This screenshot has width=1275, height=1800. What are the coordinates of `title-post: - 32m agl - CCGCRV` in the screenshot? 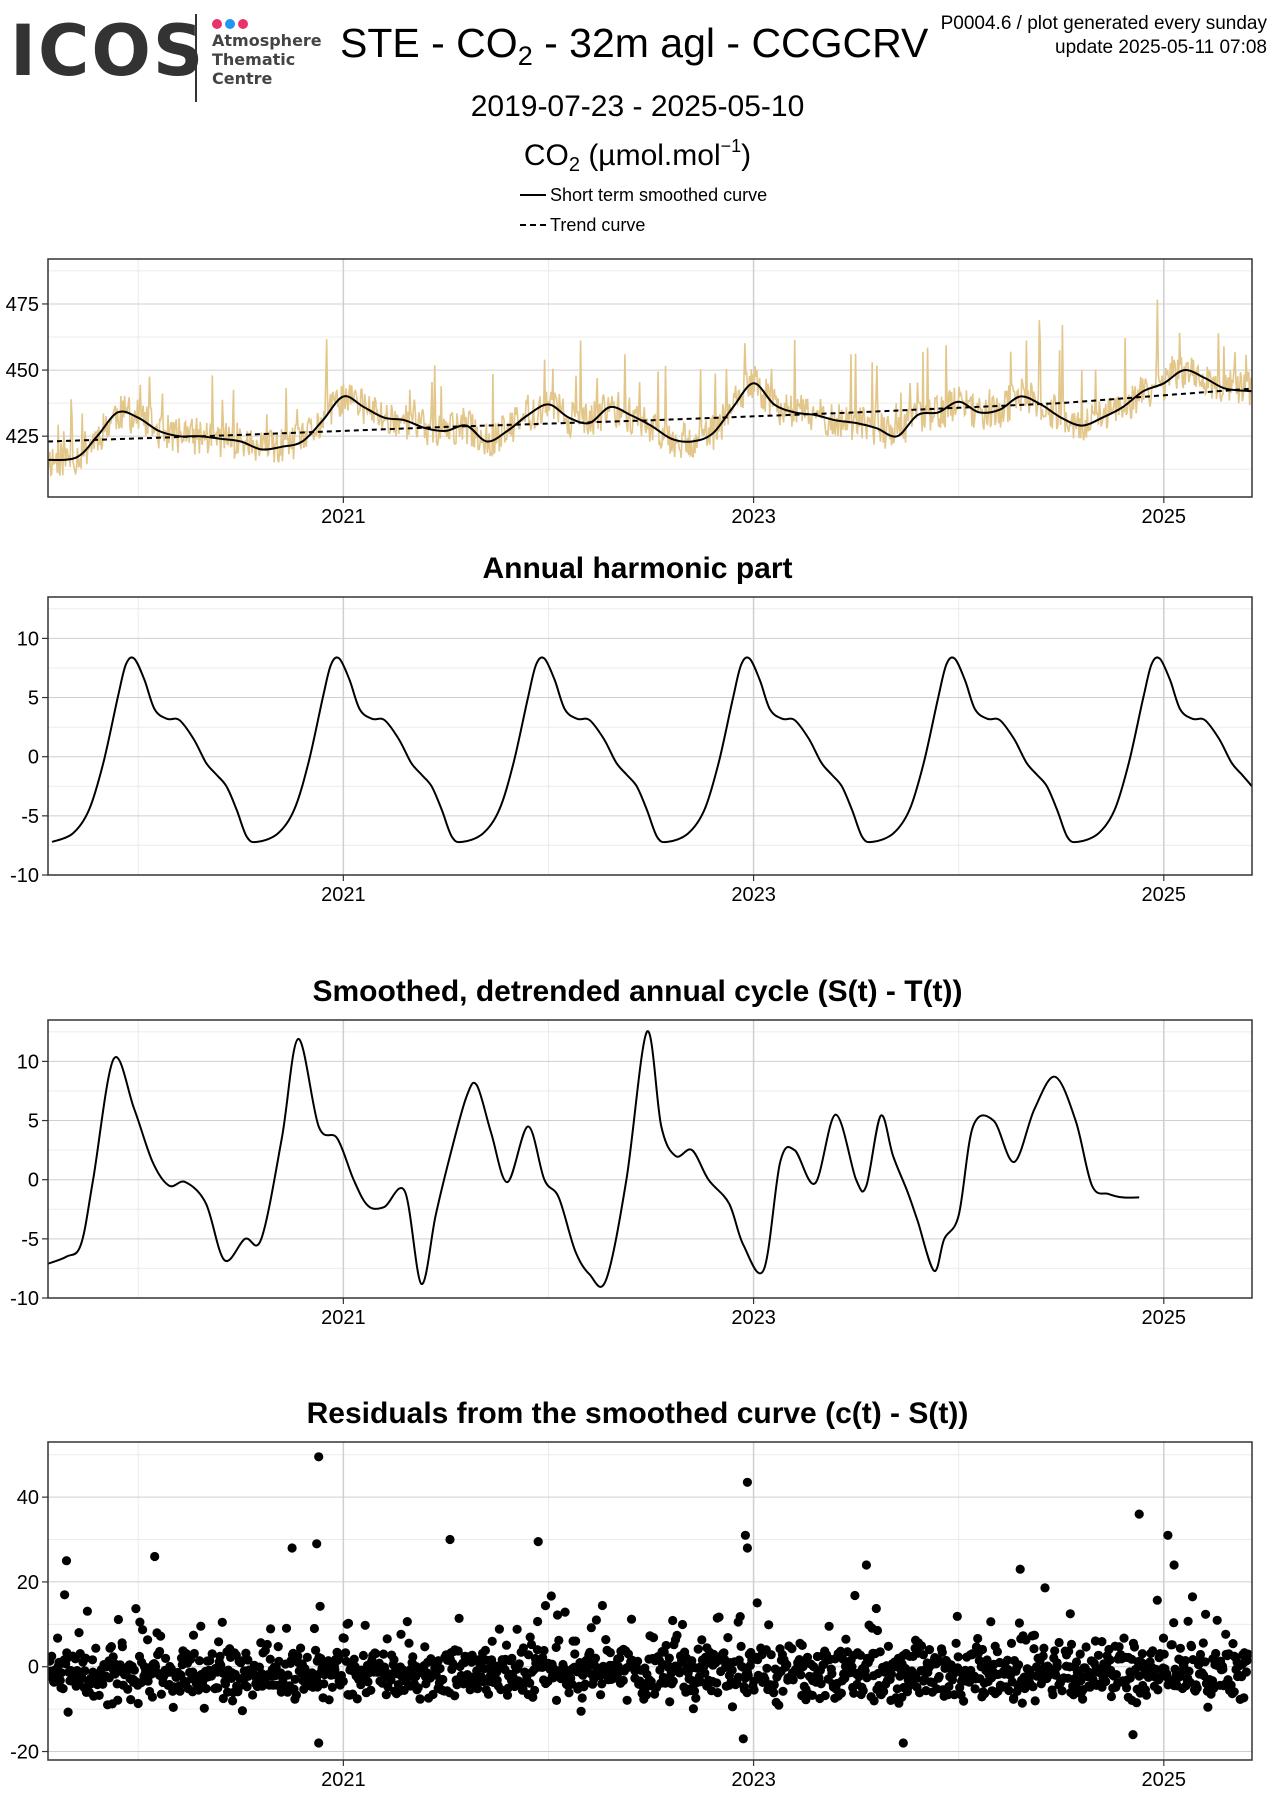 It's located at (730, 43).